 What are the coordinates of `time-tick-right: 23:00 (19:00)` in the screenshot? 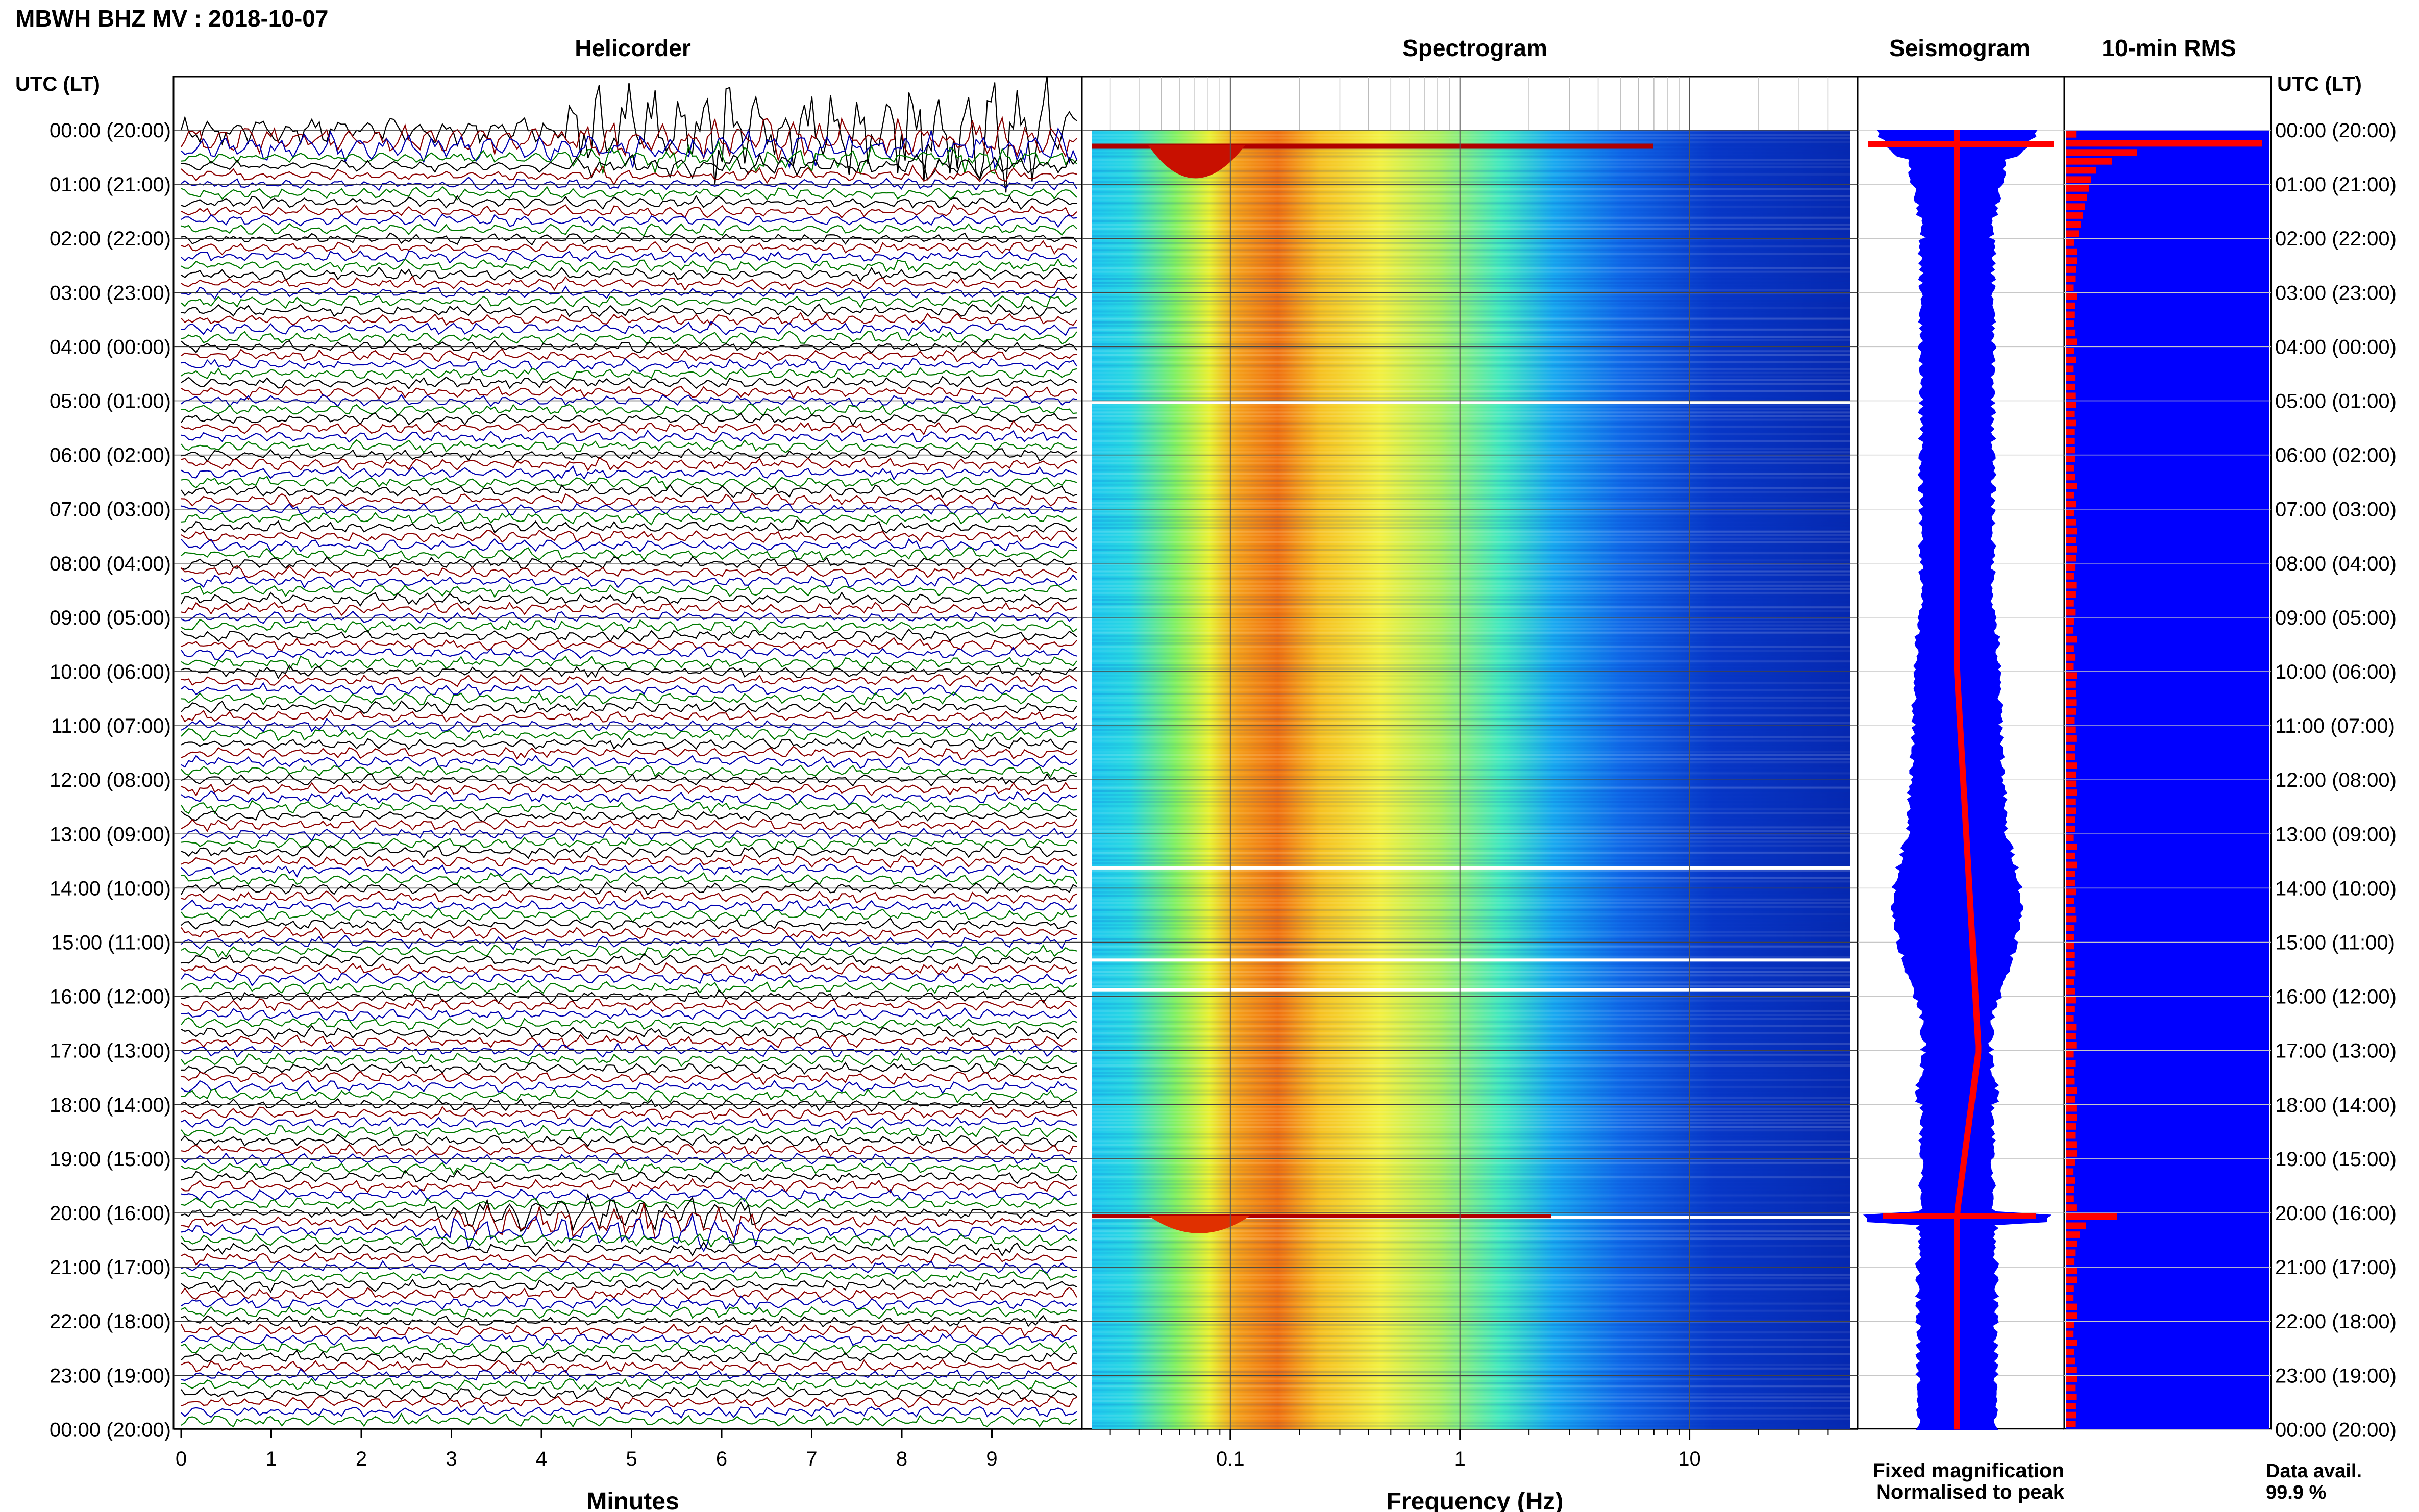 It's located at (2336, 1376).